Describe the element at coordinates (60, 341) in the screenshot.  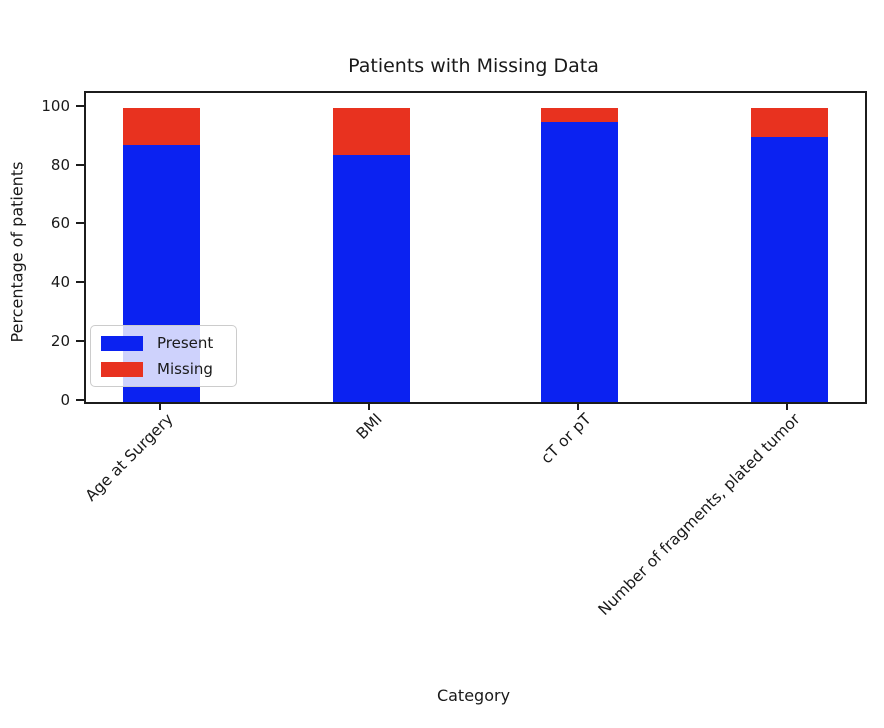
I see `y-tick-label: 20` at that location.